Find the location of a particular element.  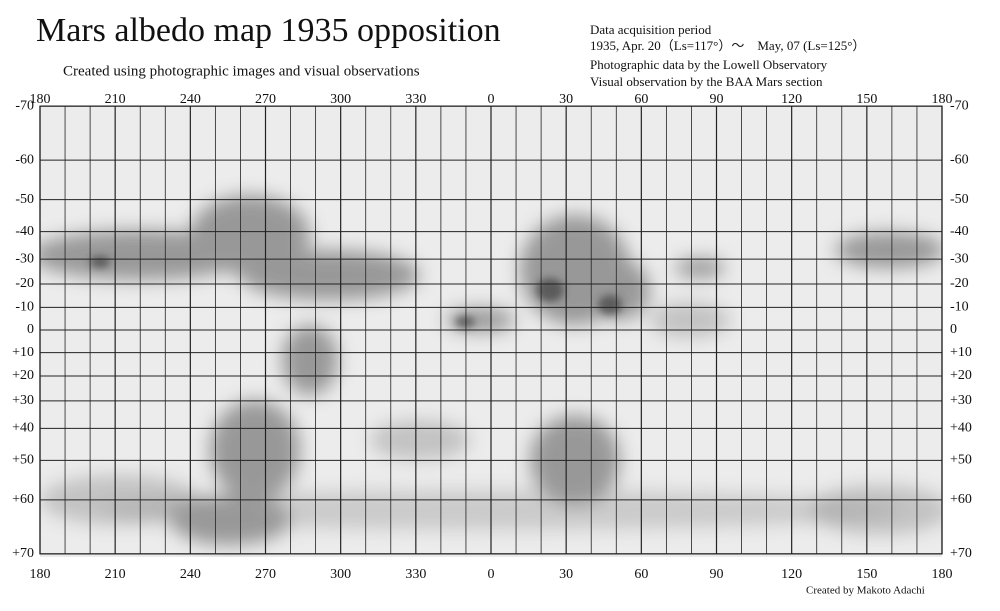

credit: Created by Makoto Adachi is located at coordinates (865, 591).